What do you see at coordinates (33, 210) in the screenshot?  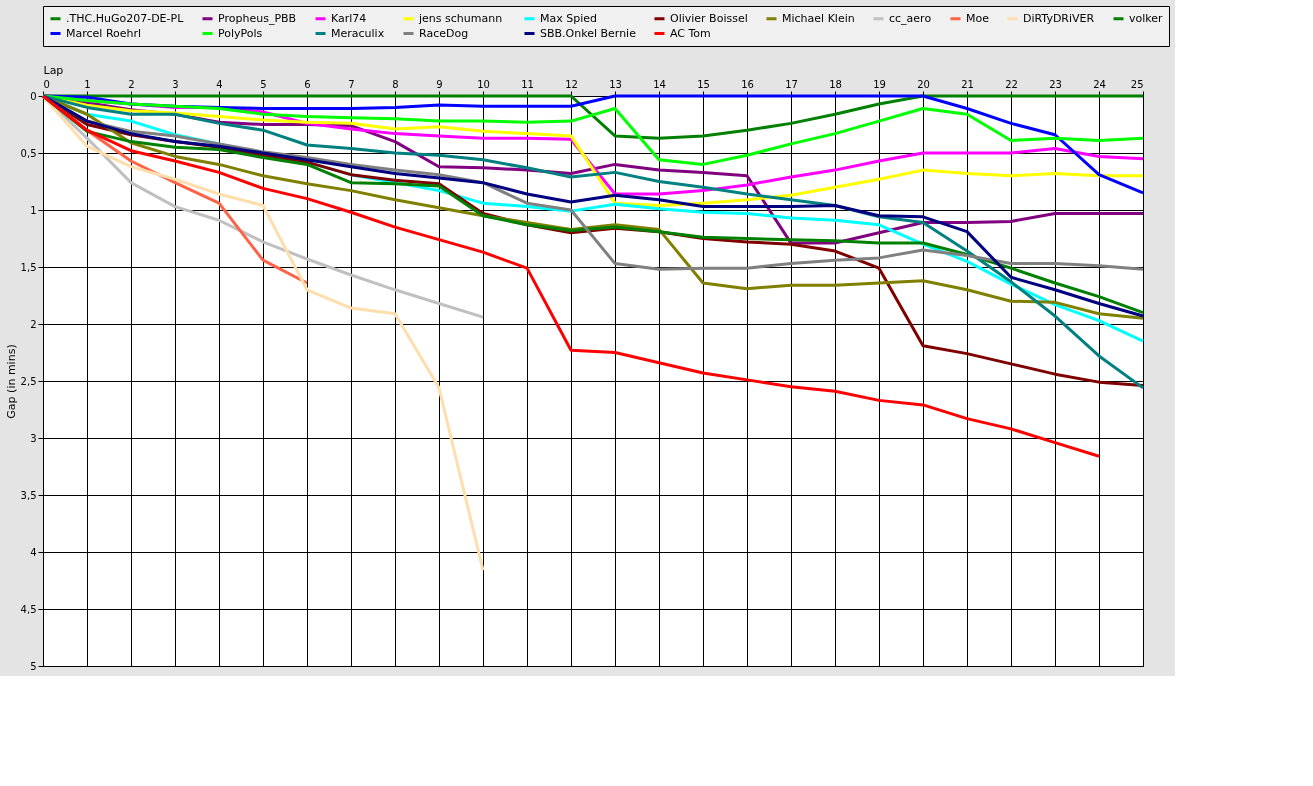 I see `y-tick-label: 1` at bounding box center [33, 210].